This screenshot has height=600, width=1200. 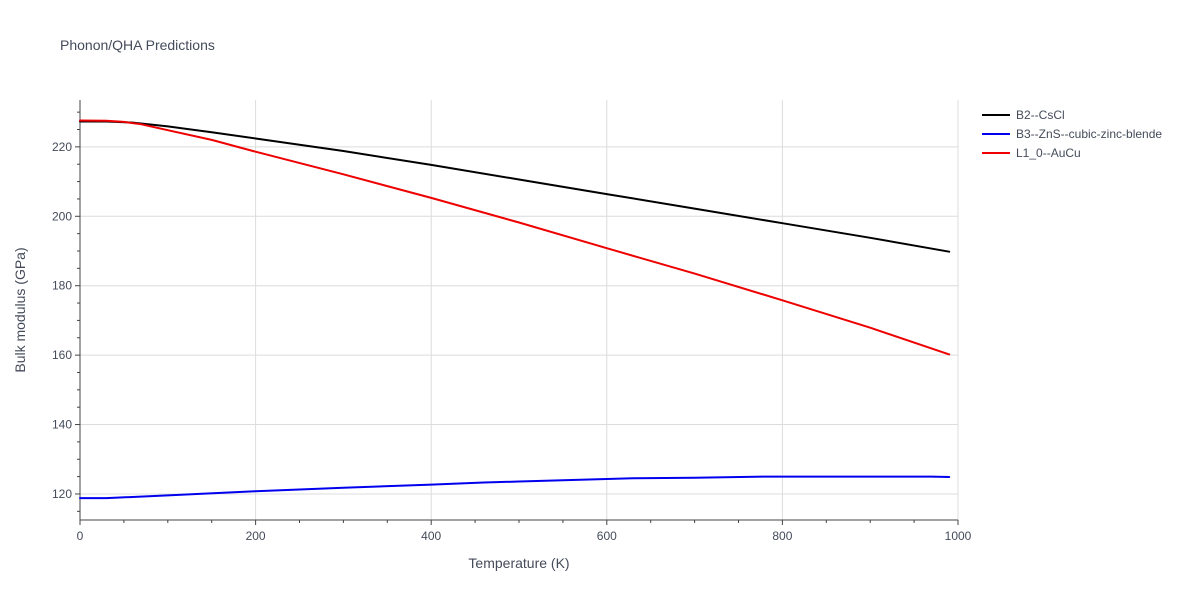 What do you see at coordinates (1089, 134) in the screenshot?
I see `legend-label: B3--ZnS--cubic-zinc-blende` at bounding box center [1089, 134].